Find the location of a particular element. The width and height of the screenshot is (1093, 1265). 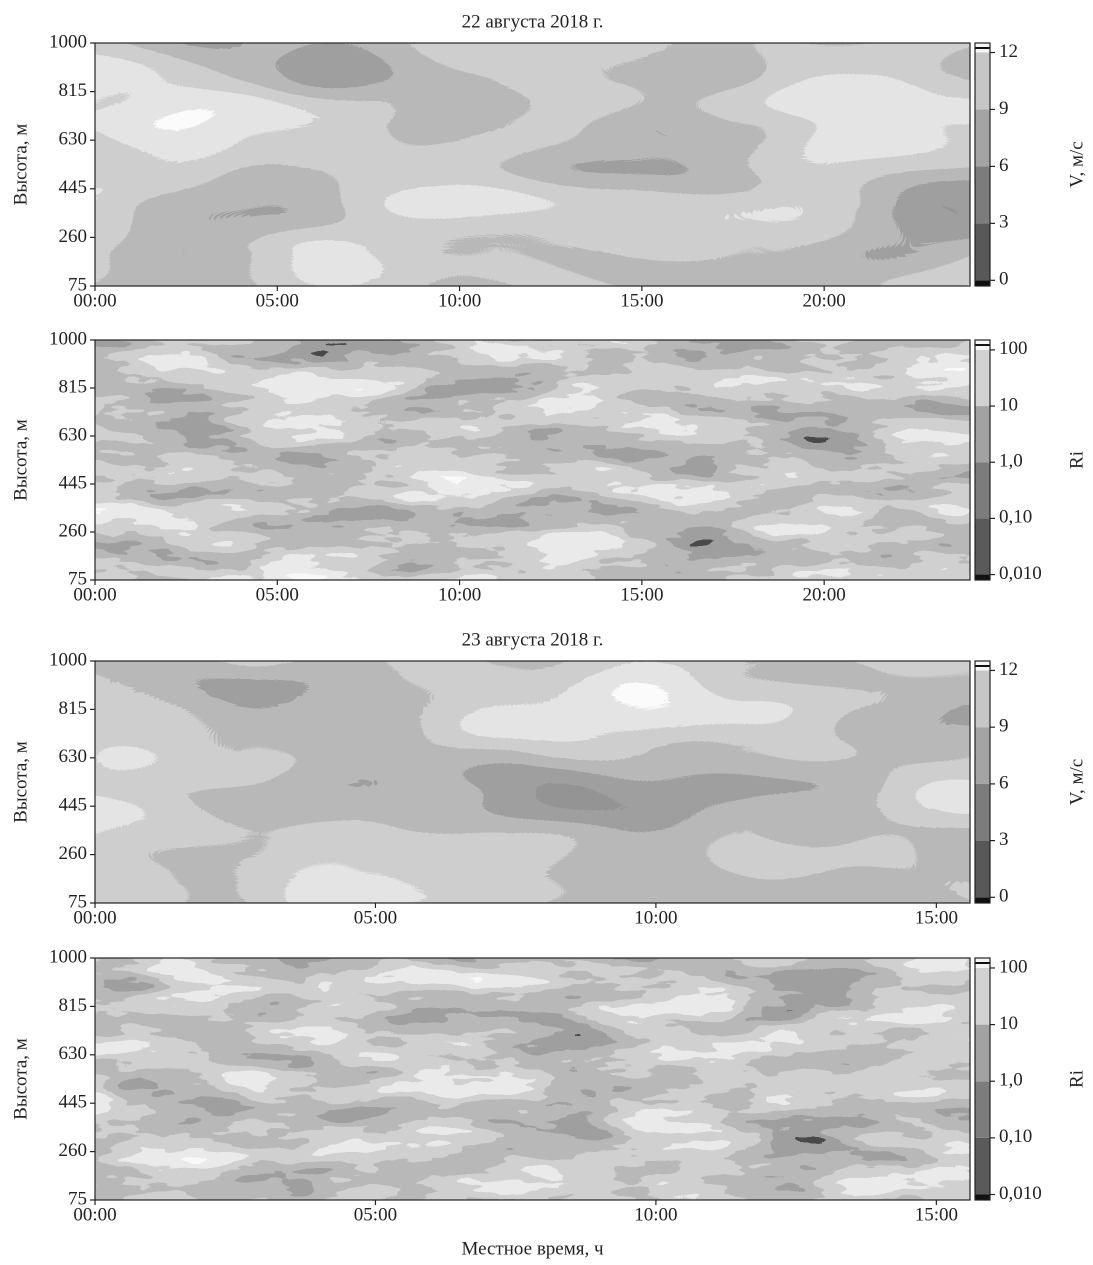

x-axis-label: Местное время, ч is located at coordinates (532, 1248).